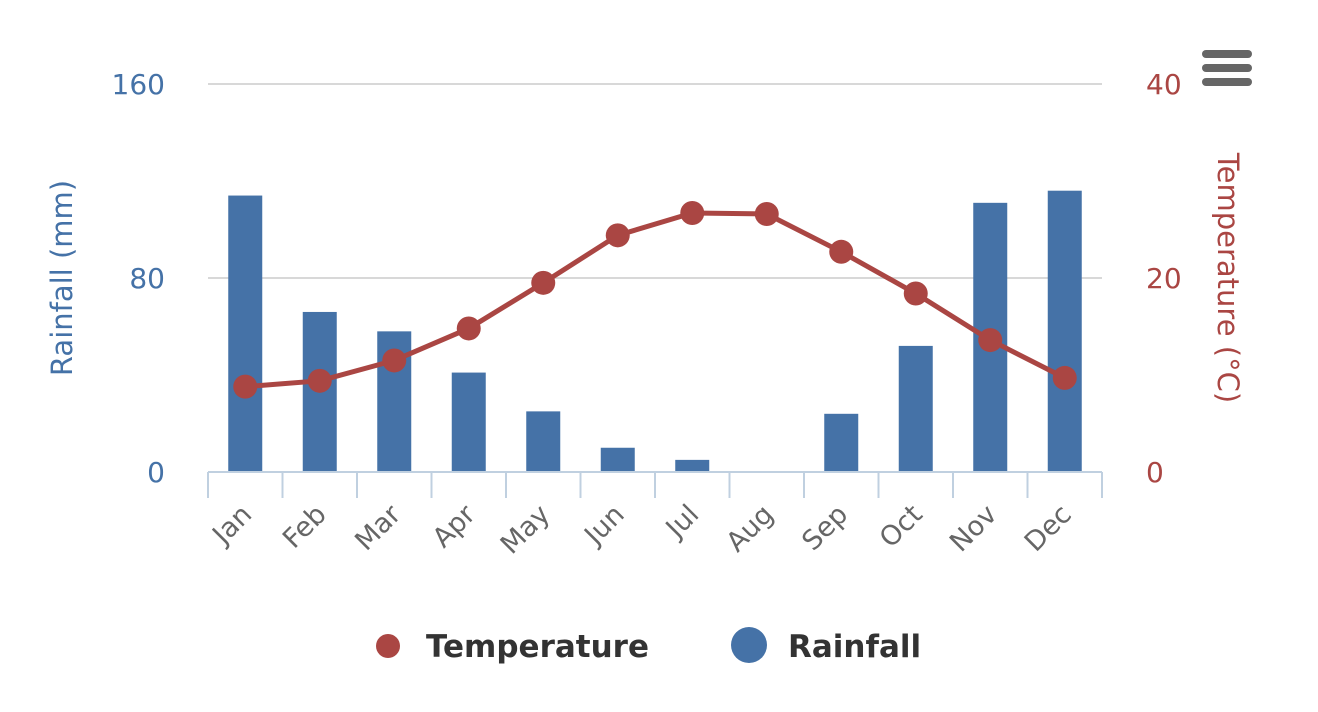 The width and height of the screenshot is (1318, 712). I want to click on y-left-title: Rainfall (mm), so click(62, 278).